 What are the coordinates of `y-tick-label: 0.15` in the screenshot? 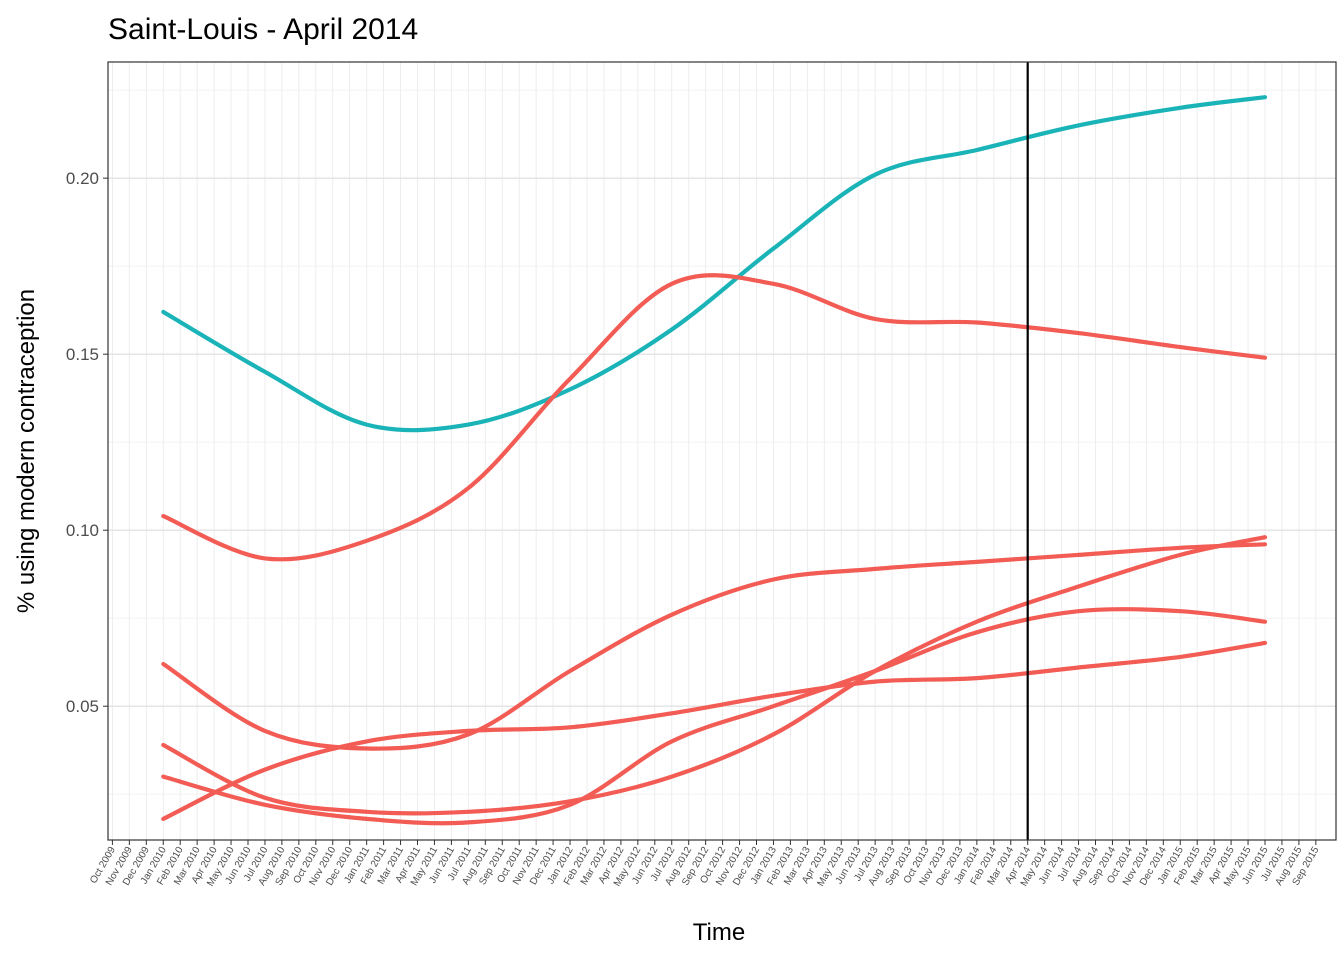 It's located at (82, 354).